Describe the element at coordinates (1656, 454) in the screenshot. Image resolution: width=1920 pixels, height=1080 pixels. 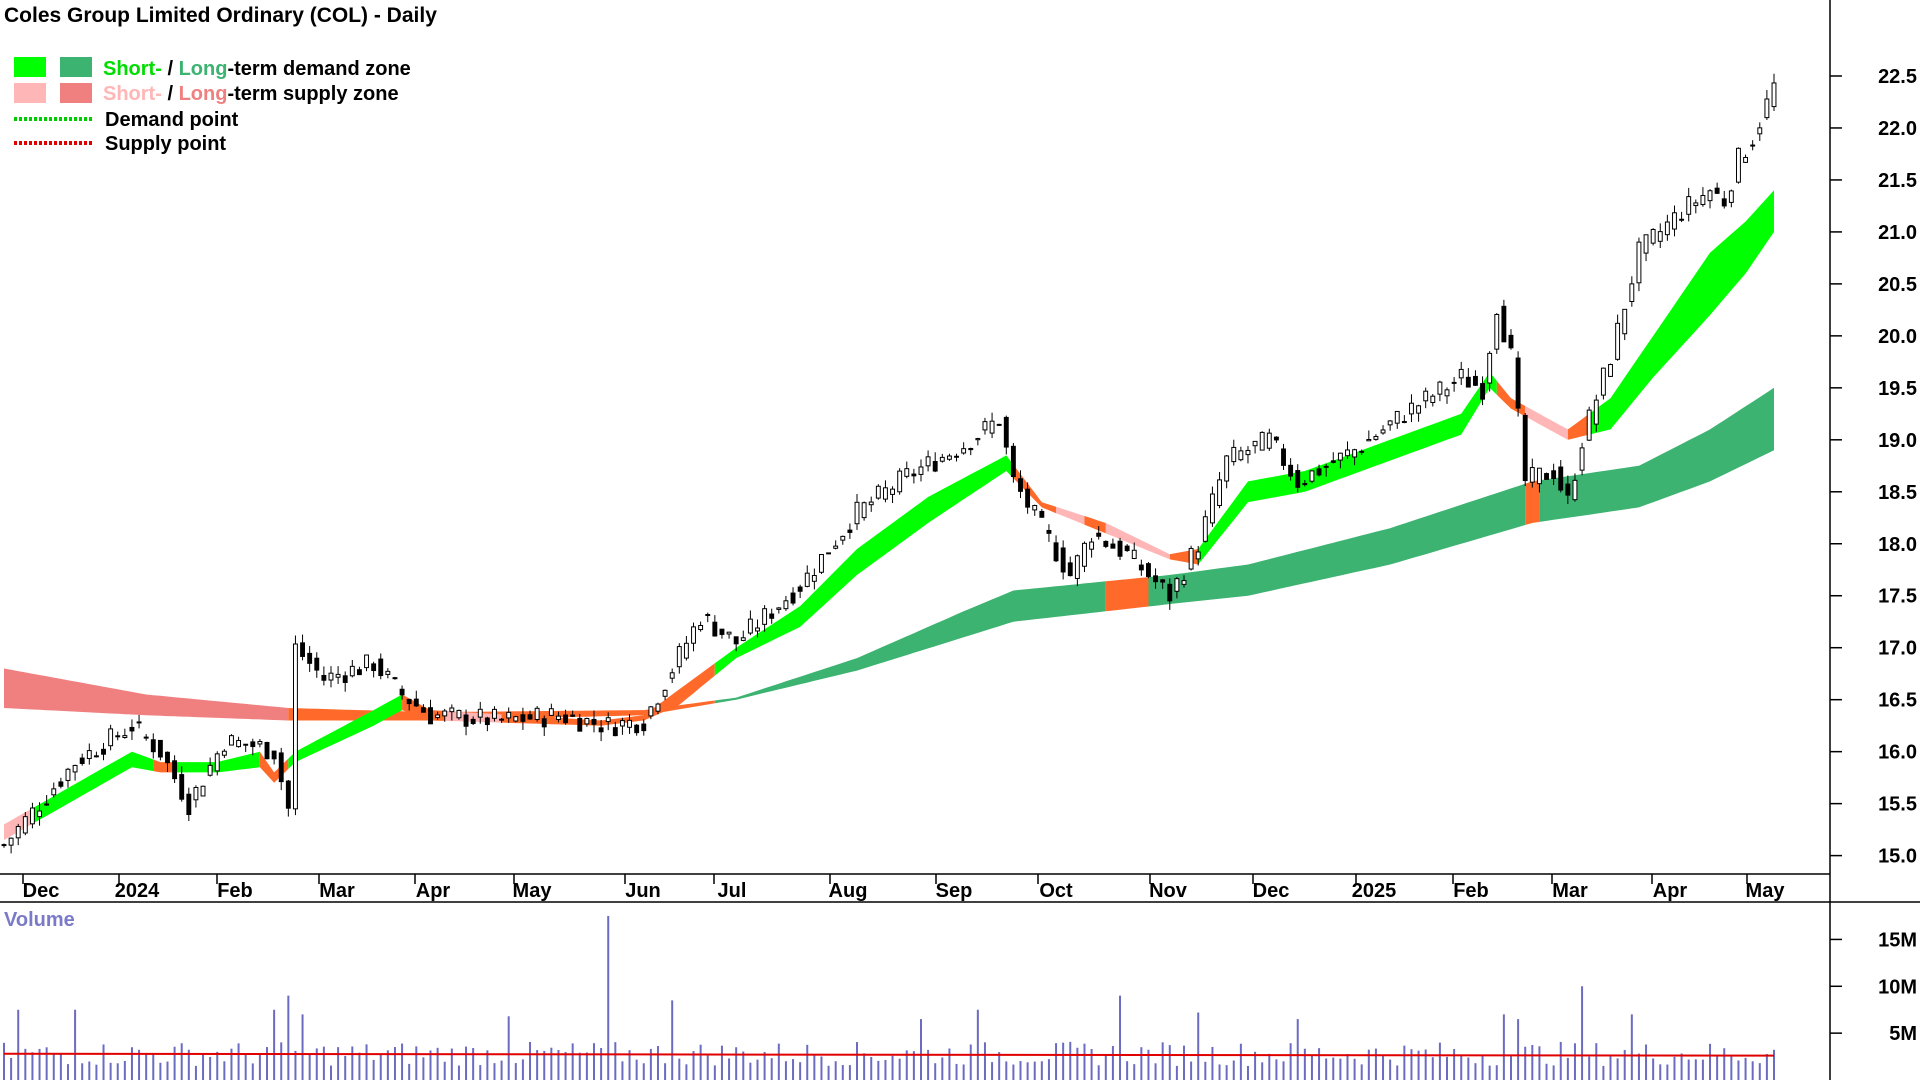
I see `long-term-zone-segment` at that location.